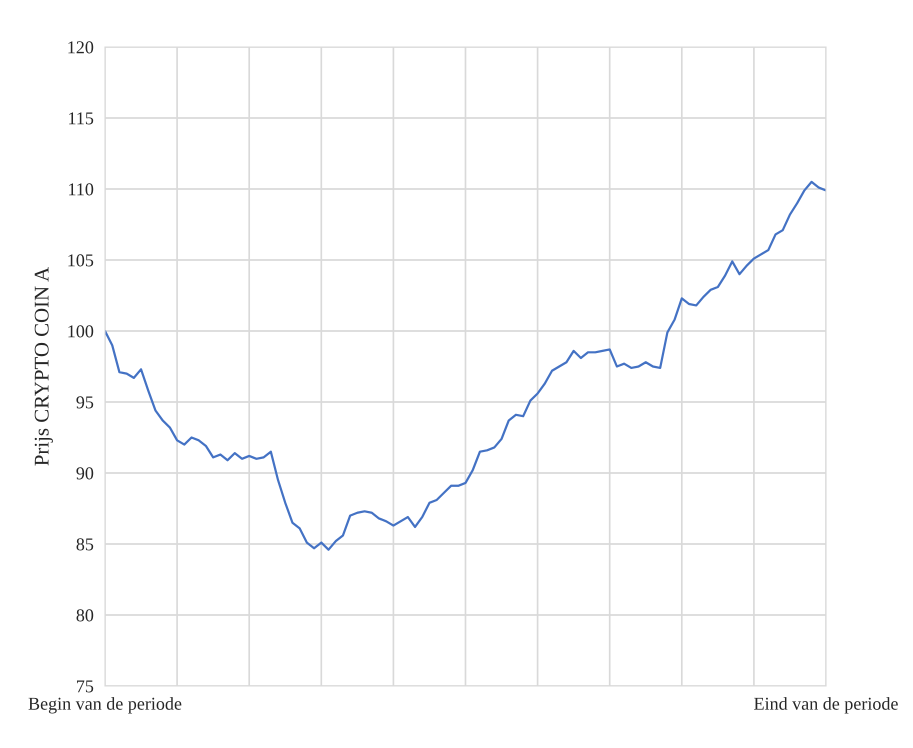 This screenshot has width=913, height=748. I want to click on y-tick-label: 75, so click(85, 686).